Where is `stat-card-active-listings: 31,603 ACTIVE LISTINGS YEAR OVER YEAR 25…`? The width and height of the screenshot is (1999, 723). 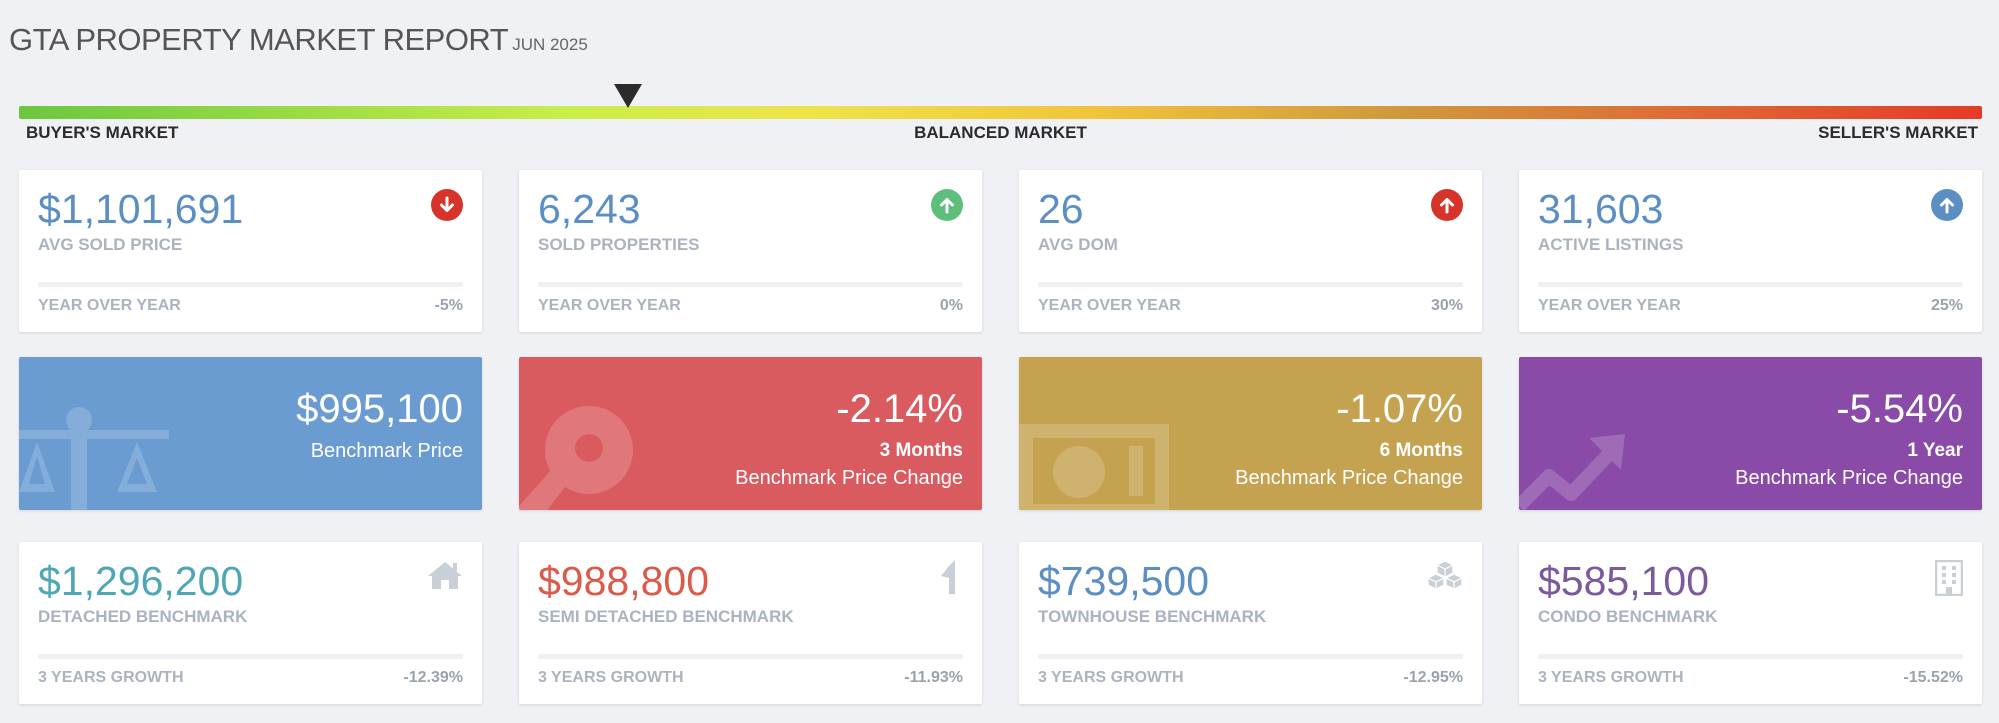
stat-card-active-listings: 31,603 ACTIVE LISTINGS YEAR OVER YEAR 25… is located at coordinates (1750, 251).